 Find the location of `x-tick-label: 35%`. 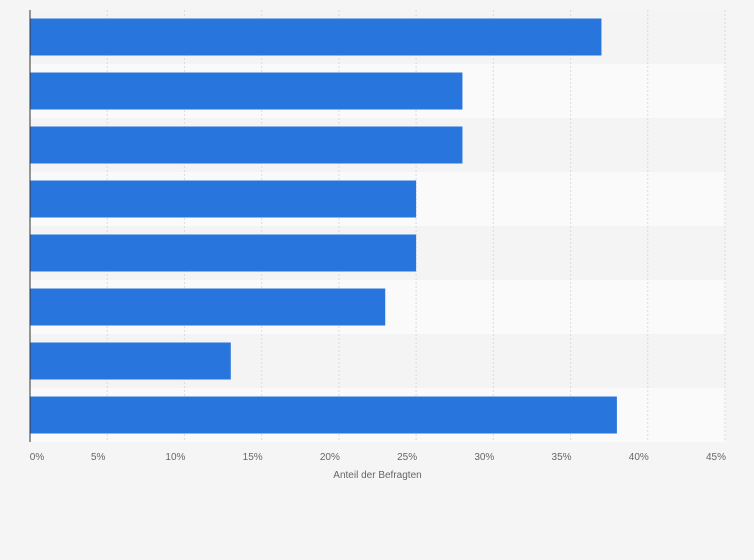

x-tick-label: 35% is located at coordinates (562, 457).